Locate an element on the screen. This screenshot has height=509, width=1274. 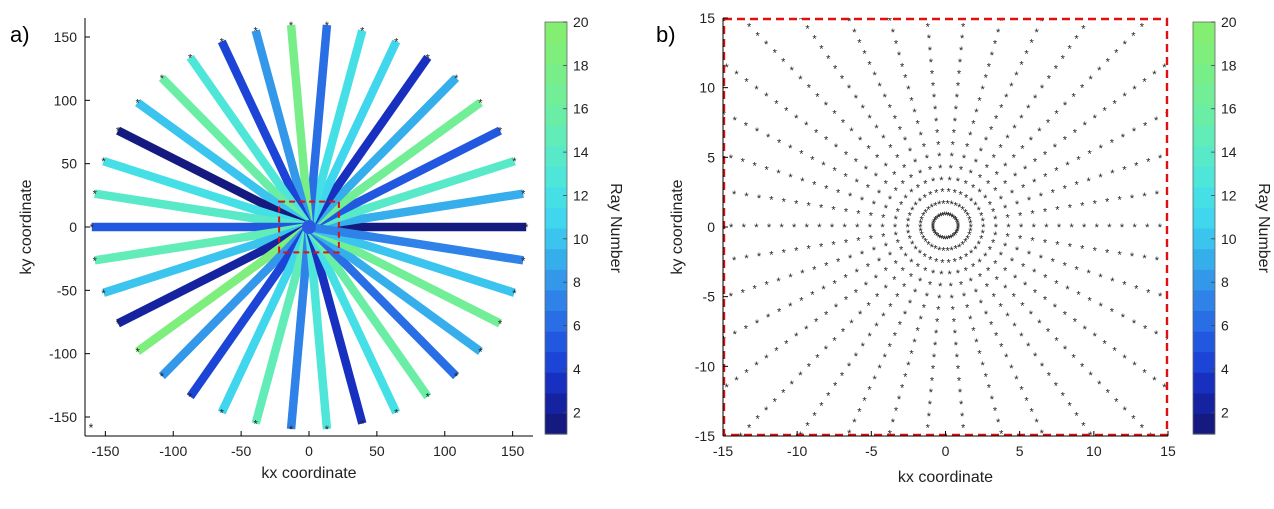
y-tick-label: -50 is located at coordinates (67, 290).